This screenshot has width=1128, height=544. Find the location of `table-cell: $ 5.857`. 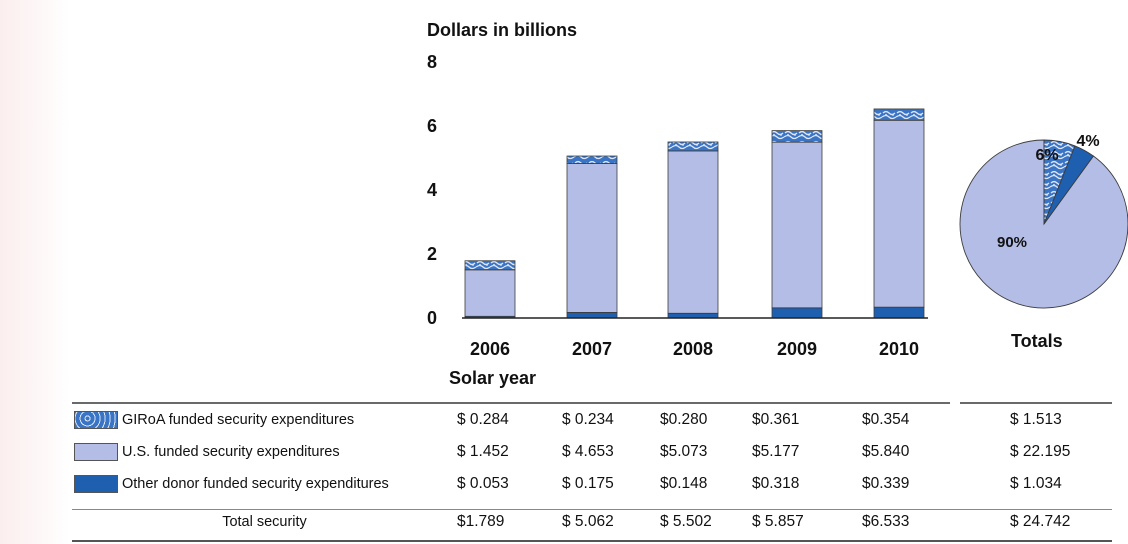

table-cell: $ 5.857 is located at coordinates (778, 521).